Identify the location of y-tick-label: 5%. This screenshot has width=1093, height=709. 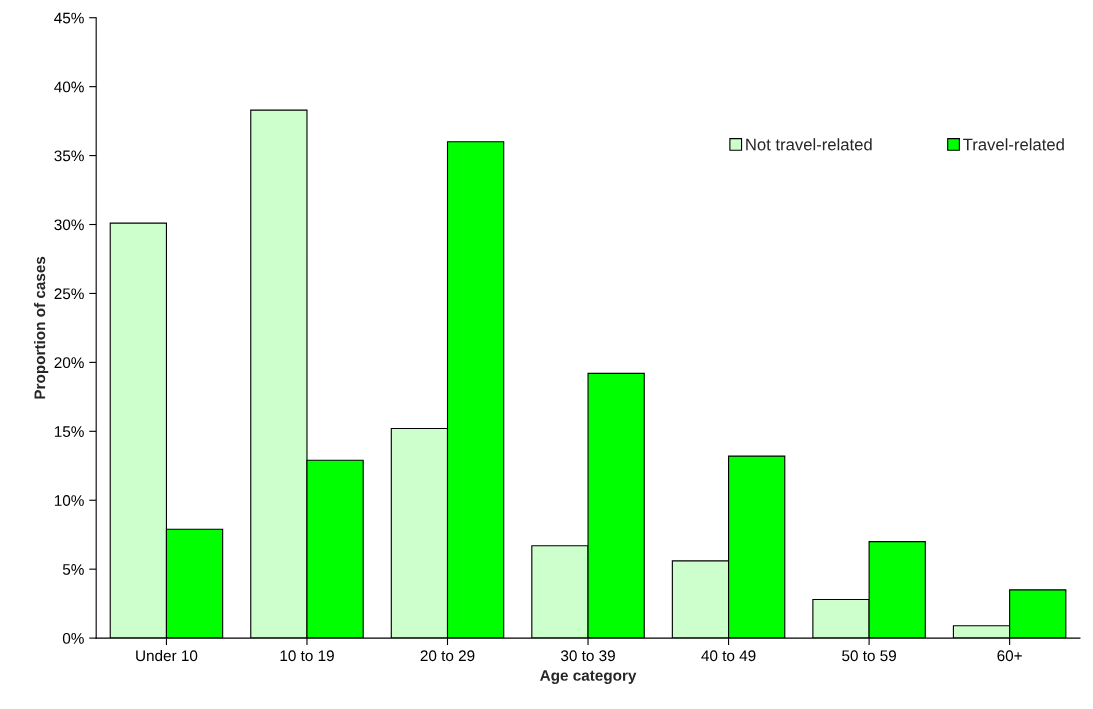
(73, 569).